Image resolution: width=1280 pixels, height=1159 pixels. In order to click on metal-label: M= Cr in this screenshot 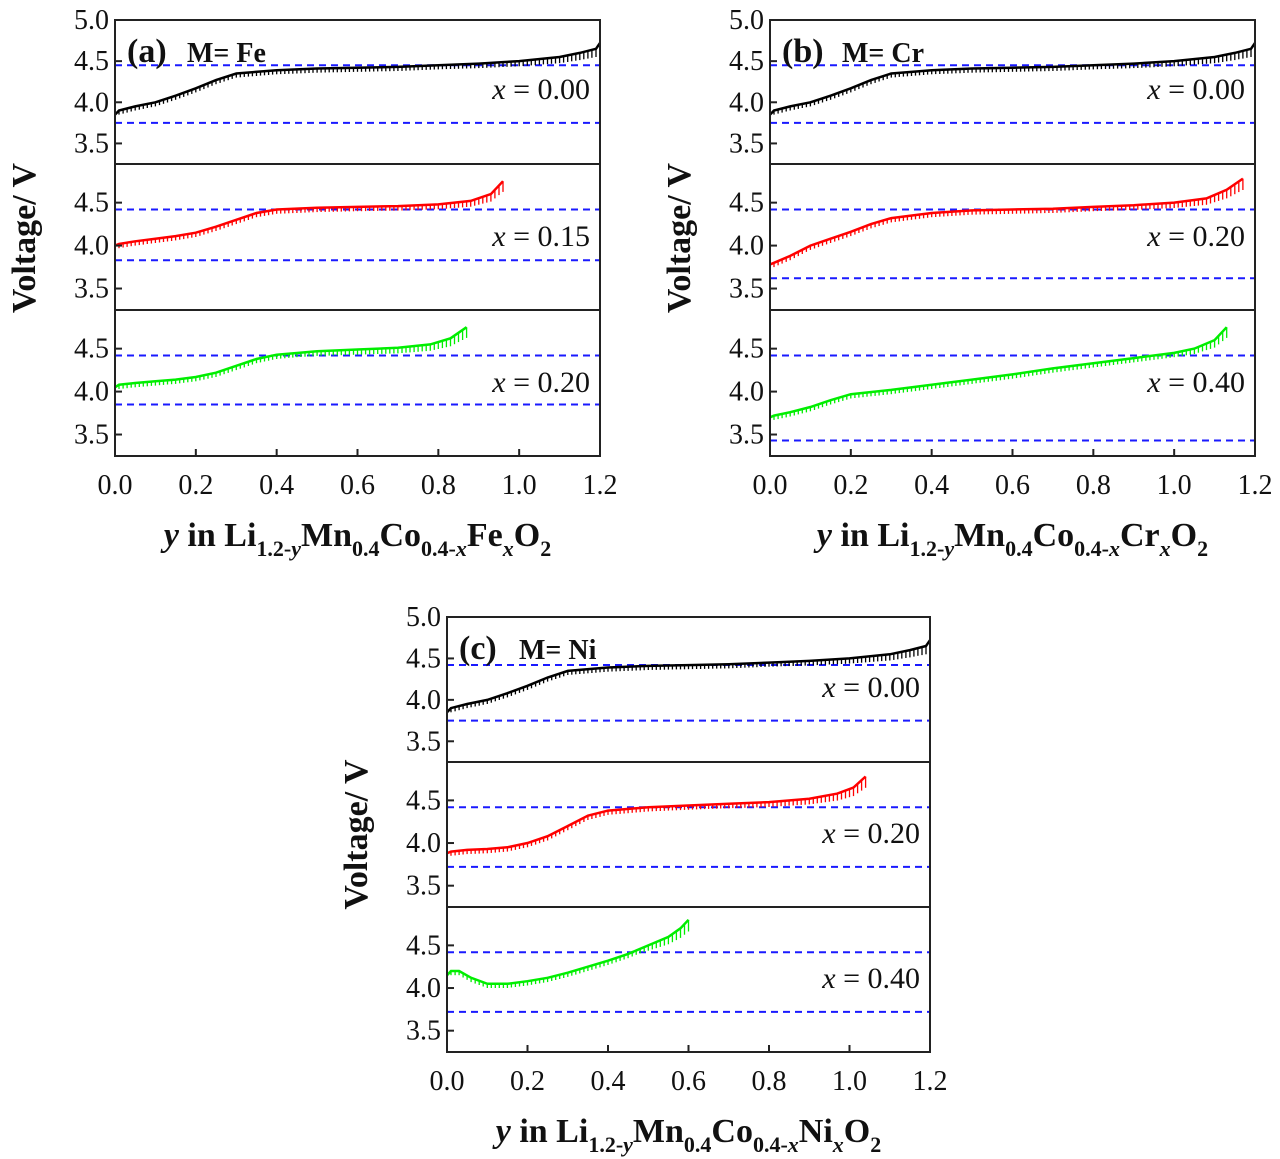, I will do `click(883, 53)`.